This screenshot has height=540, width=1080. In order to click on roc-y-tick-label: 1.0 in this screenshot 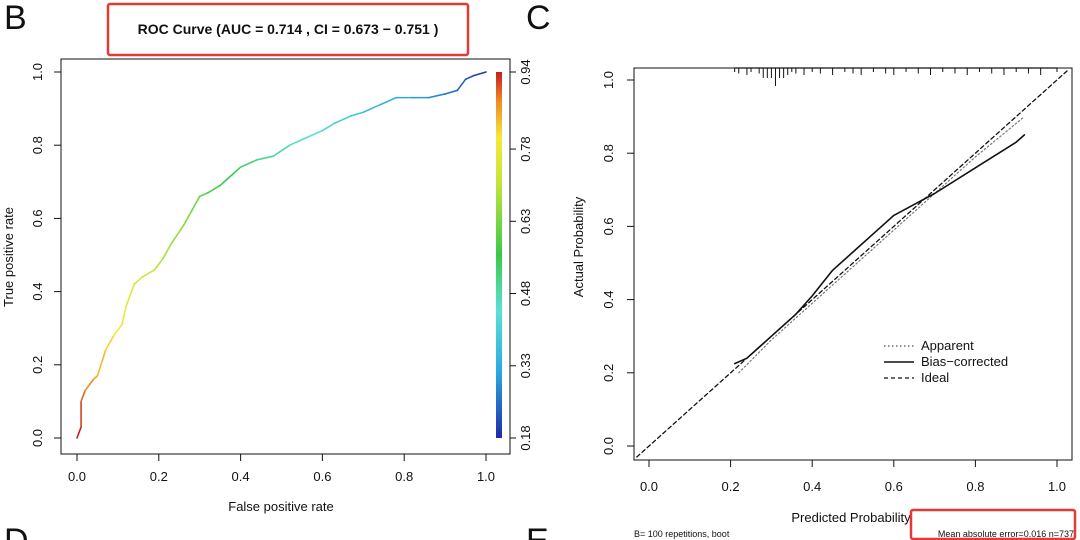, I will do `click(37, 72)`.